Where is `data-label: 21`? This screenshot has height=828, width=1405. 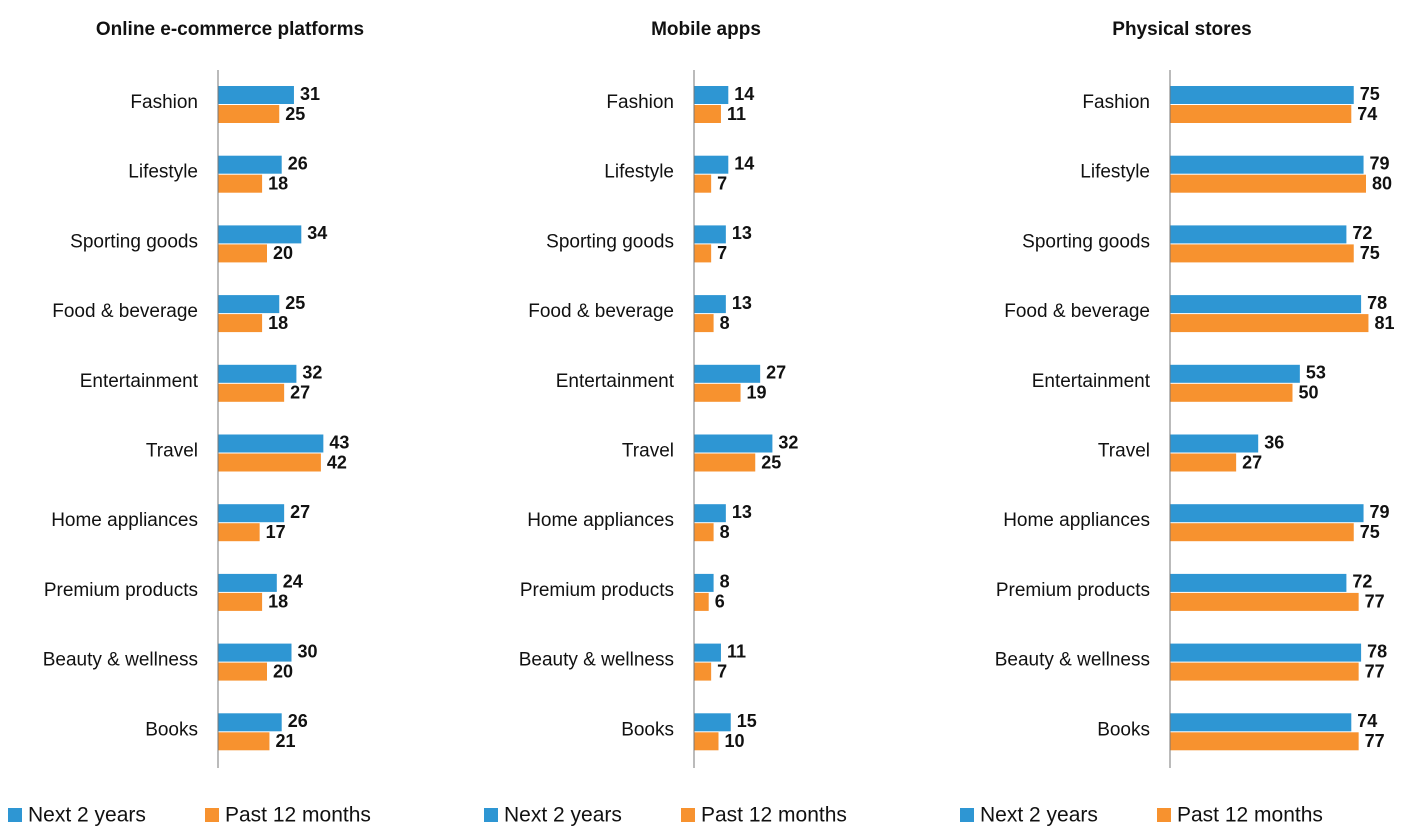 data-label: 21 is located at coordinates (285, 741).